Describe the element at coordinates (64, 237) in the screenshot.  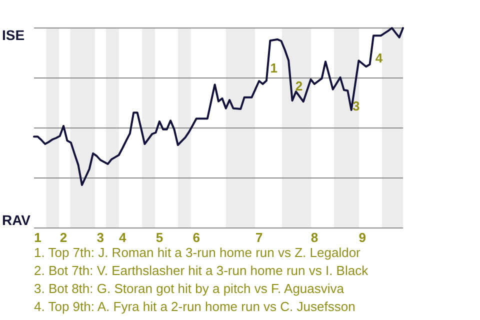
I see `x-tick-label: 2` at that location.